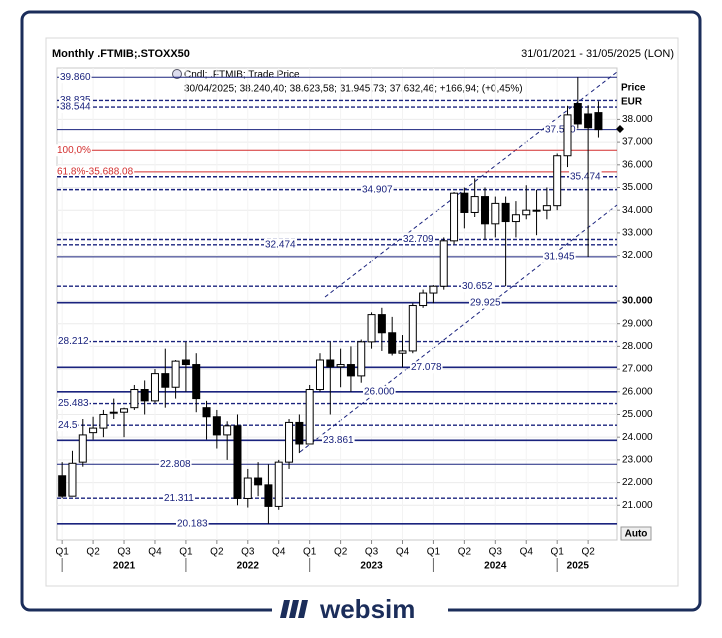 This screenshot has height=638, width=722. I want to click on y-tick-label: 27.000, so click(637, 369).